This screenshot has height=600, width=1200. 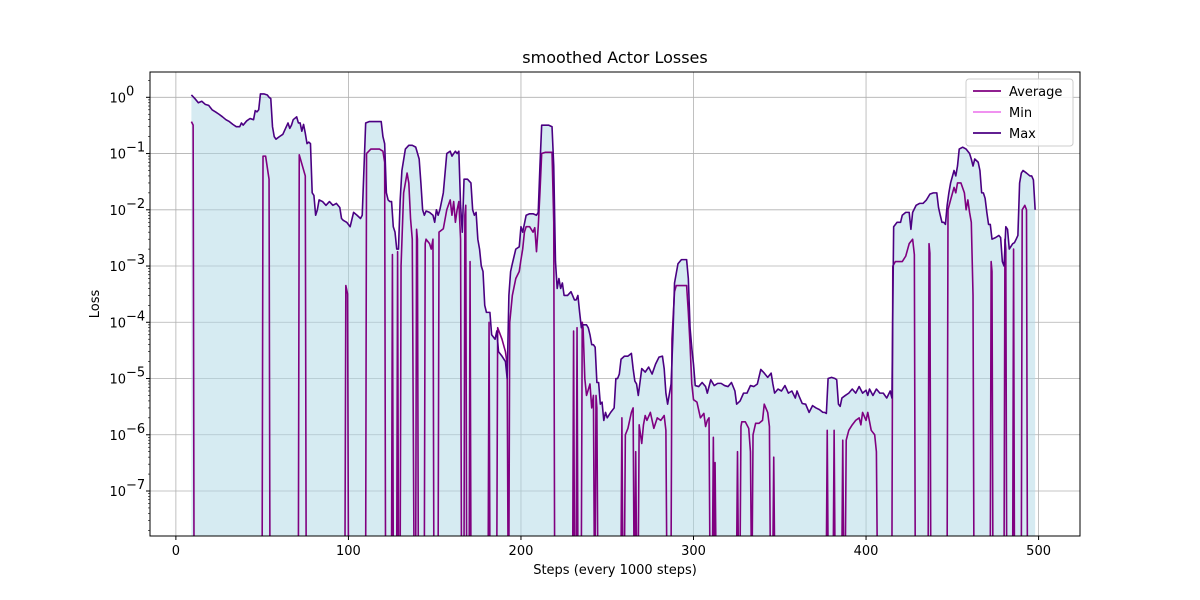 I want to click on y-tick-exponent: −2, so click(x=135, y=204).